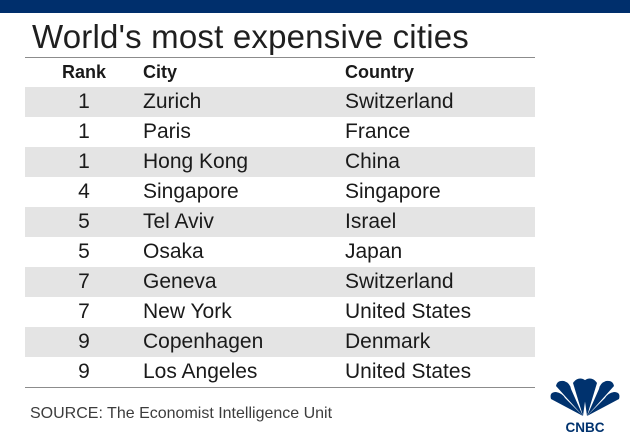  I want to click on country-cell: France, so click(378, 131).